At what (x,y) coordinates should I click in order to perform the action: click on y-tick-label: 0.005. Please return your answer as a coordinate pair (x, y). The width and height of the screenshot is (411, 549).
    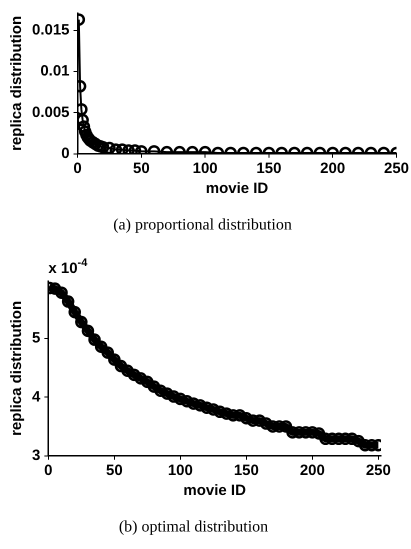
    Looking at the image, I should click on (51, 112).